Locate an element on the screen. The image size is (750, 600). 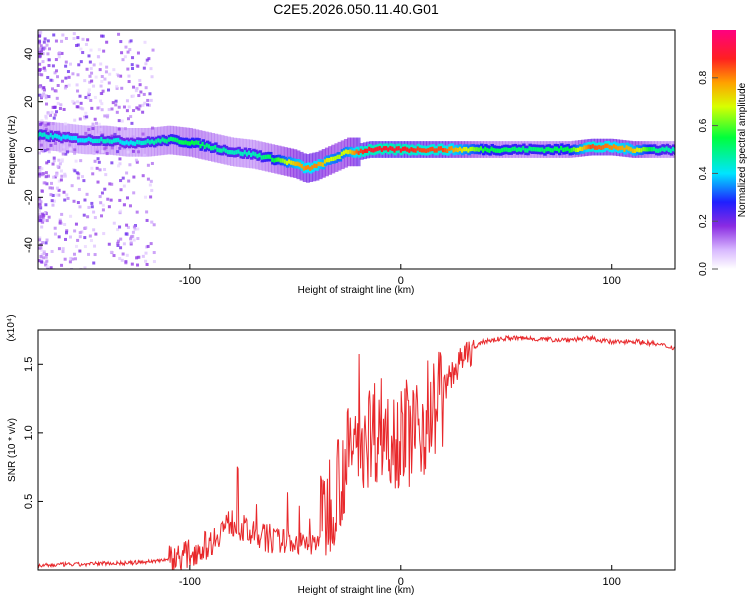
colorbar-tick-label: 0.4 is located at coordinates (703, 173).